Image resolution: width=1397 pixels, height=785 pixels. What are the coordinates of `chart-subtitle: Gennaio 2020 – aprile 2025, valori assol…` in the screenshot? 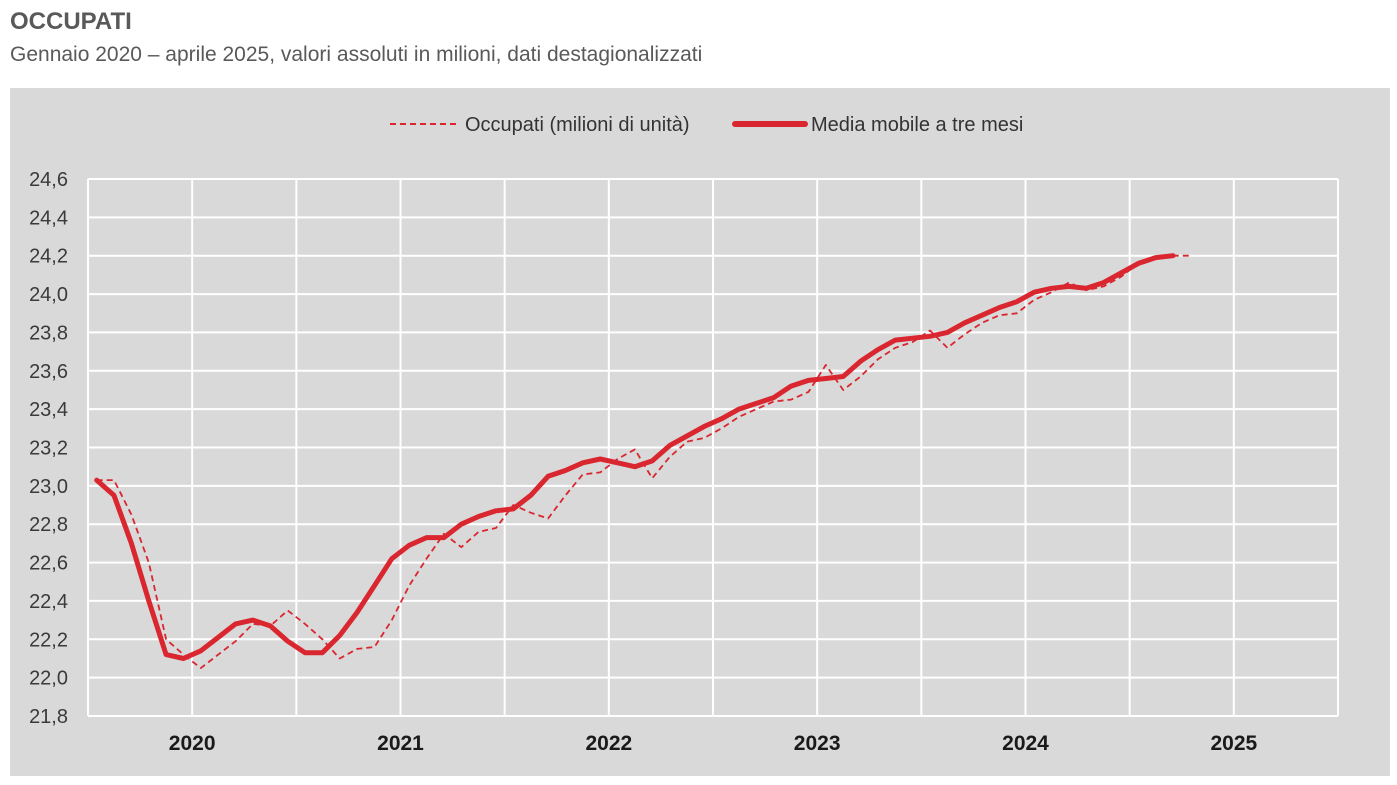 It's located at (356, 54).